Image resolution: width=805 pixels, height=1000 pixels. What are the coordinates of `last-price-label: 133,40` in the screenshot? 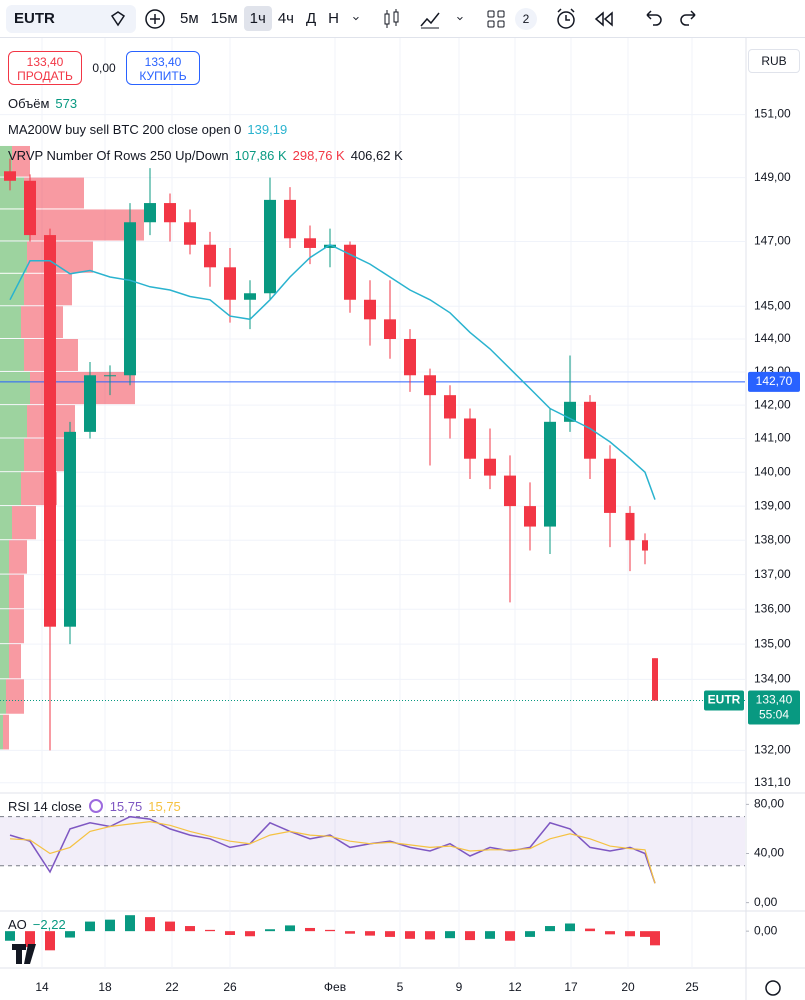 It's located at (774, 700).